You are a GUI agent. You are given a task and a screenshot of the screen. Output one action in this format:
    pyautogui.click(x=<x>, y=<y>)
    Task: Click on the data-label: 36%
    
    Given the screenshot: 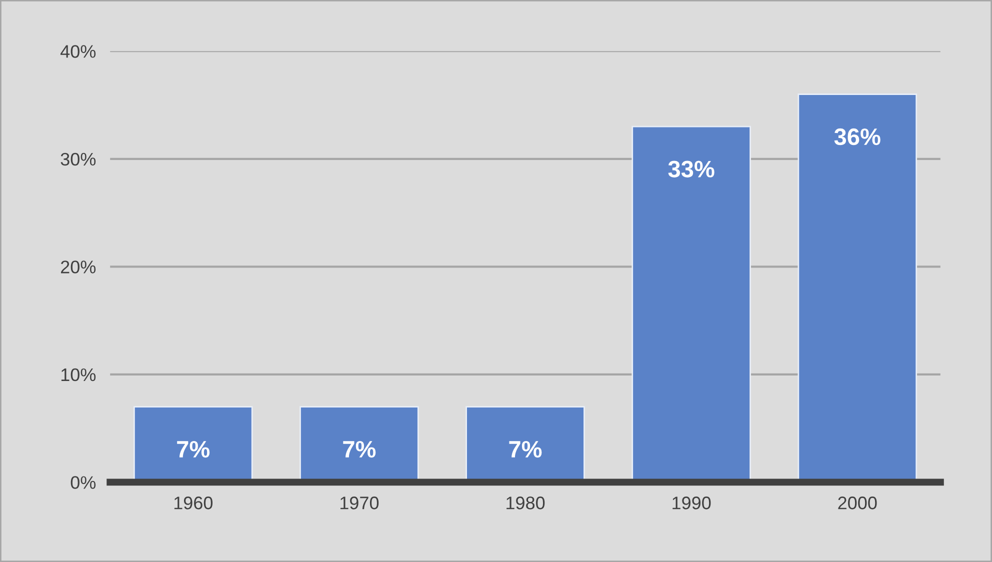 What is the action you would take?
    pyautogui.click(x=857, y=137)
    